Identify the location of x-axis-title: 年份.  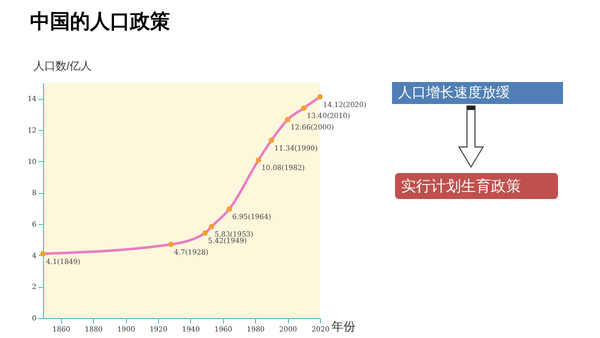
(344, 327).